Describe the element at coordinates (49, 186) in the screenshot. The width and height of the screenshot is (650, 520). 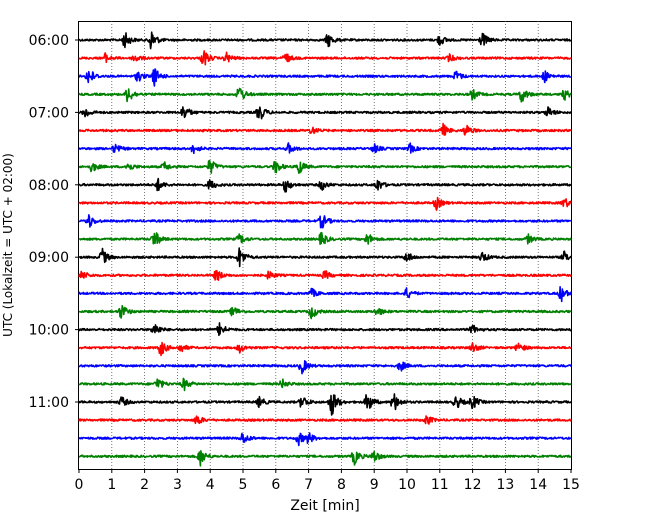
I see `y-tick-label: 08:00` at that location.